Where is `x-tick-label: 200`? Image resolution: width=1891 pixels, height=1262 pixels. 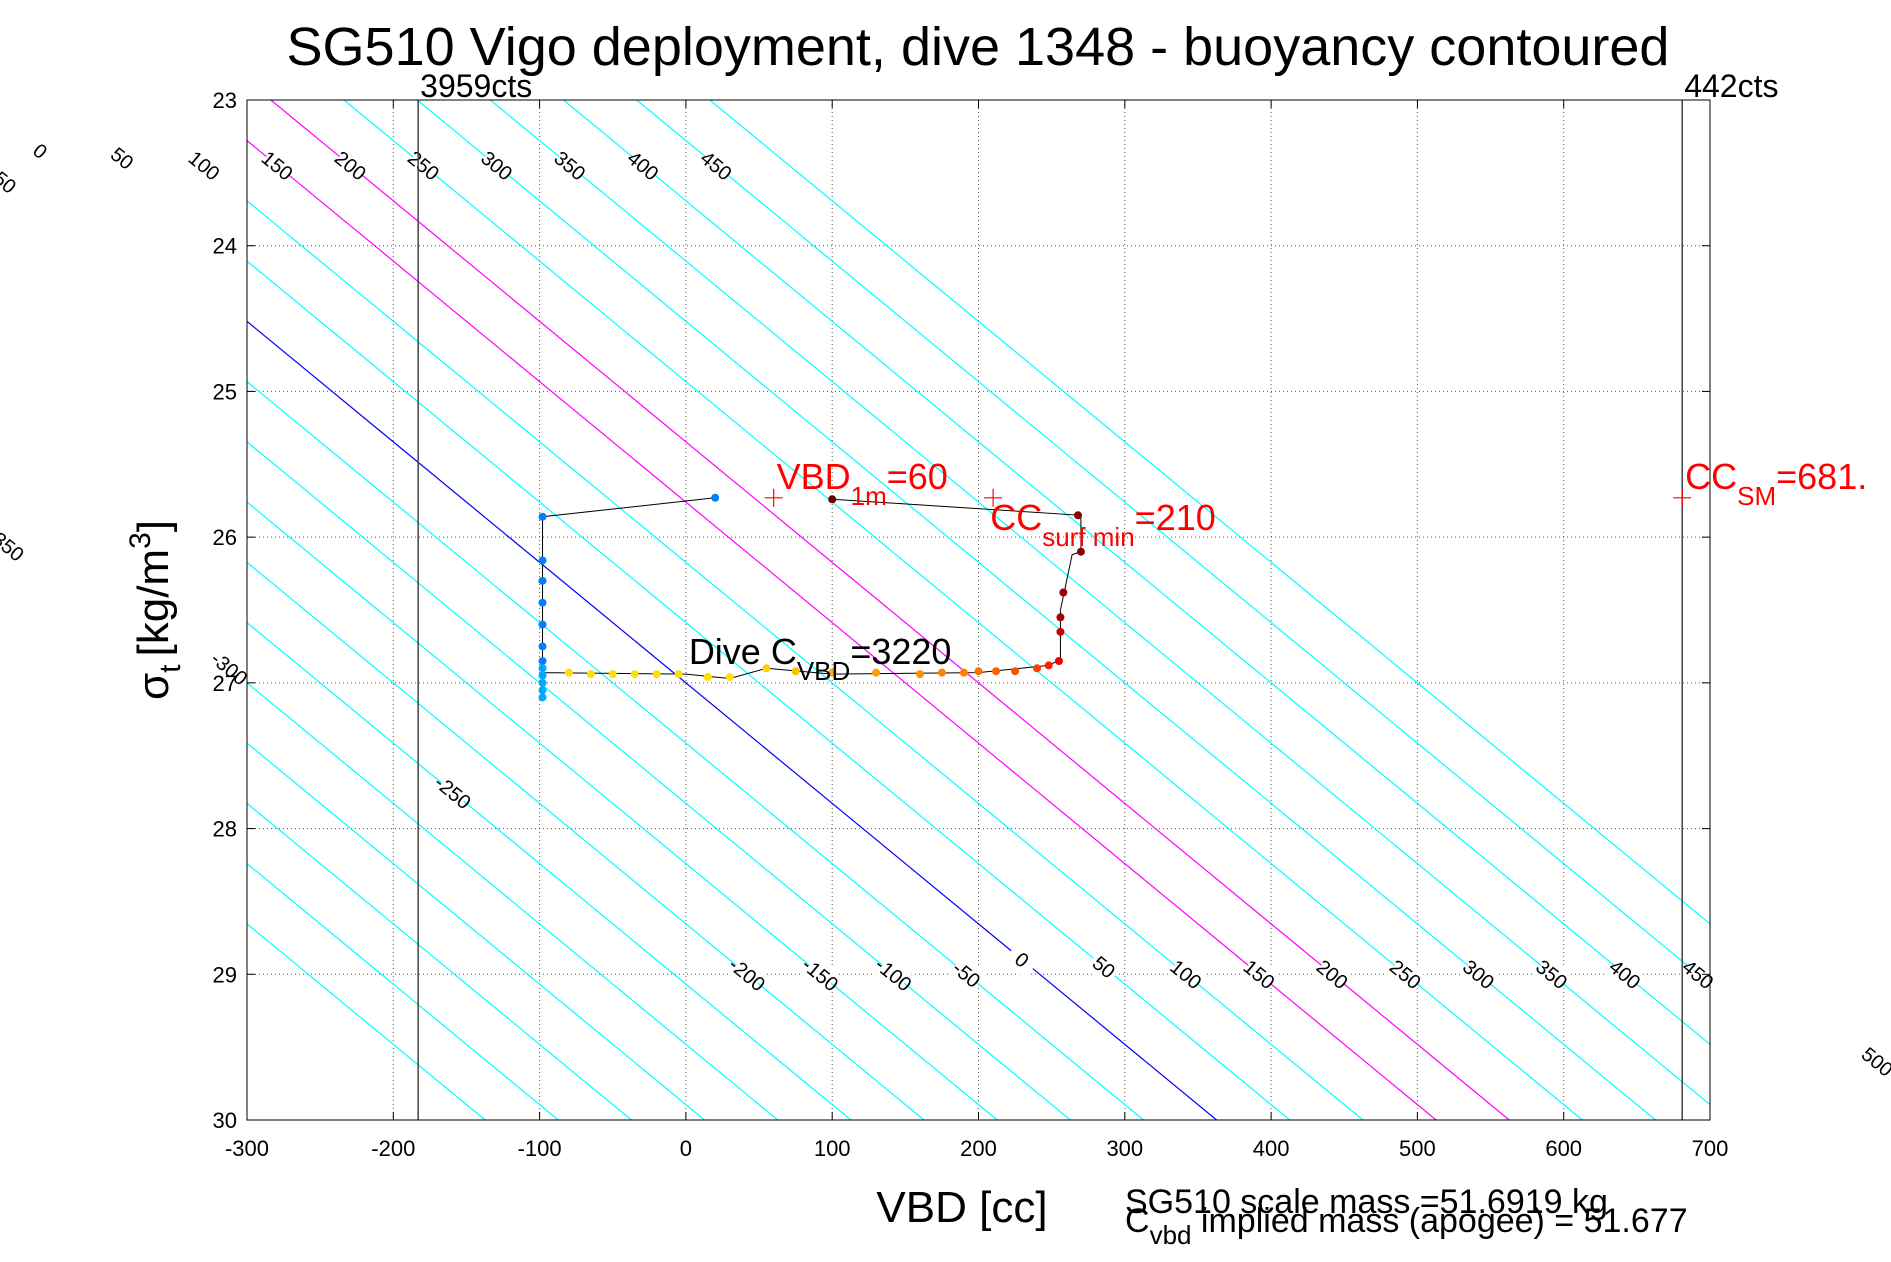 x-tick-label: 200 is located at coordinates (978, 1148).